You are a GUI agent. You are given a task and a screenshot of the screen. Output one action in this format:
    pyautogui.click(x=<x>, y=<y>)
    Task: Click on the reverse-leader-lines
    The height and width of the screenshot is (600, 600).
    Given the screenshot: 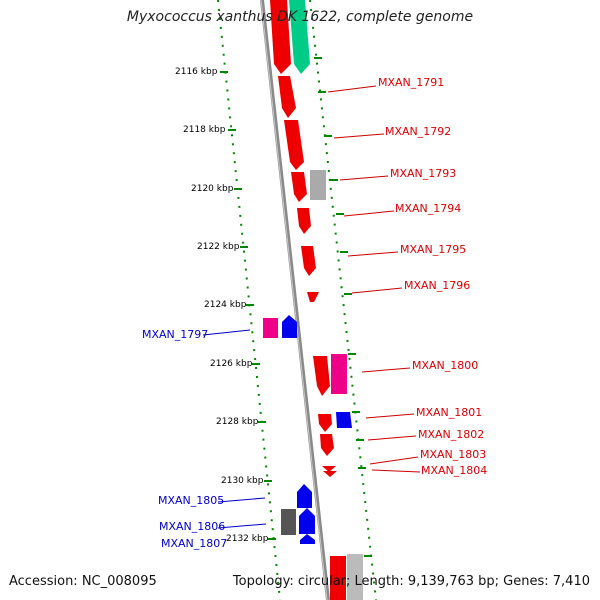 What is the action you would take?
    pyautogui.click(x=234, y=429)
    